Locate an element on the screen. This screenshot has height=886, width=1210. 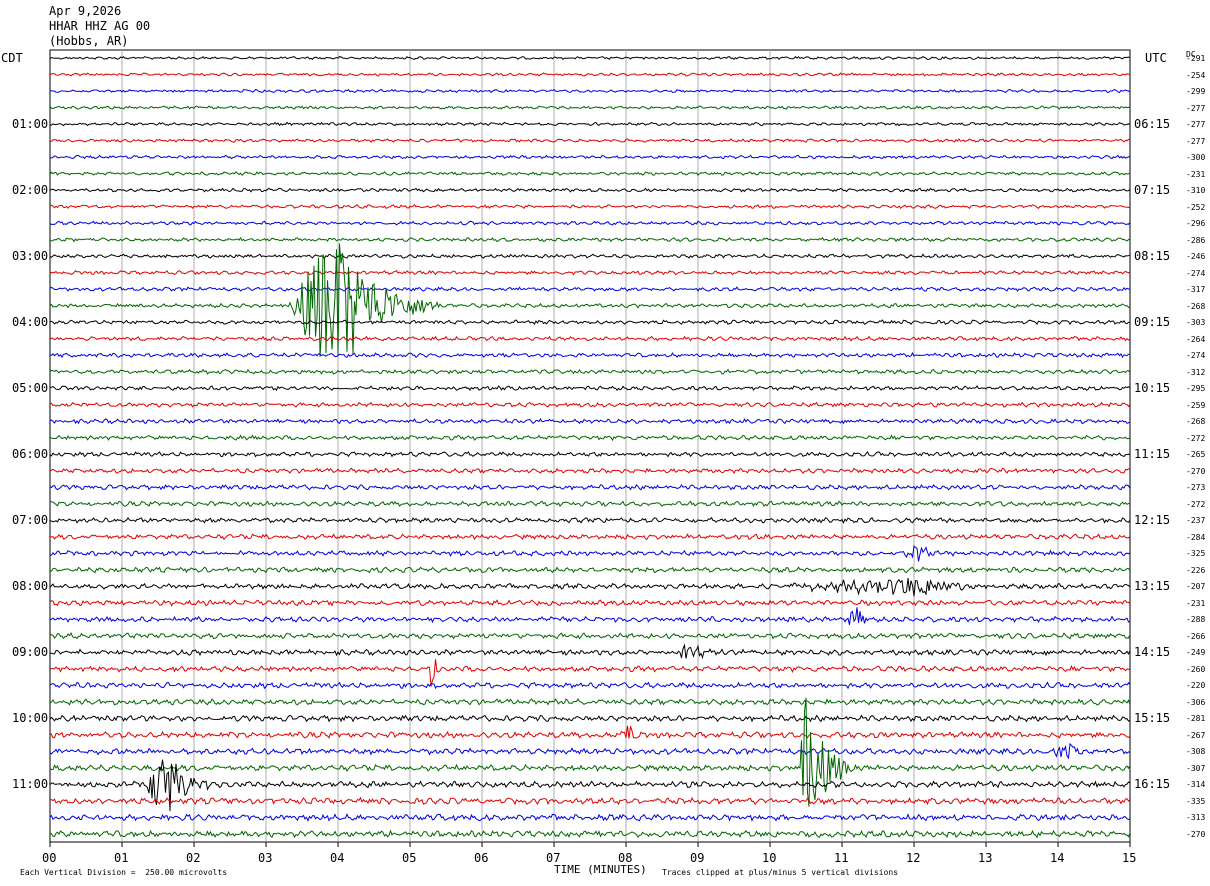
dc-offset-label: -325 is located at coordinates (1196, 554).